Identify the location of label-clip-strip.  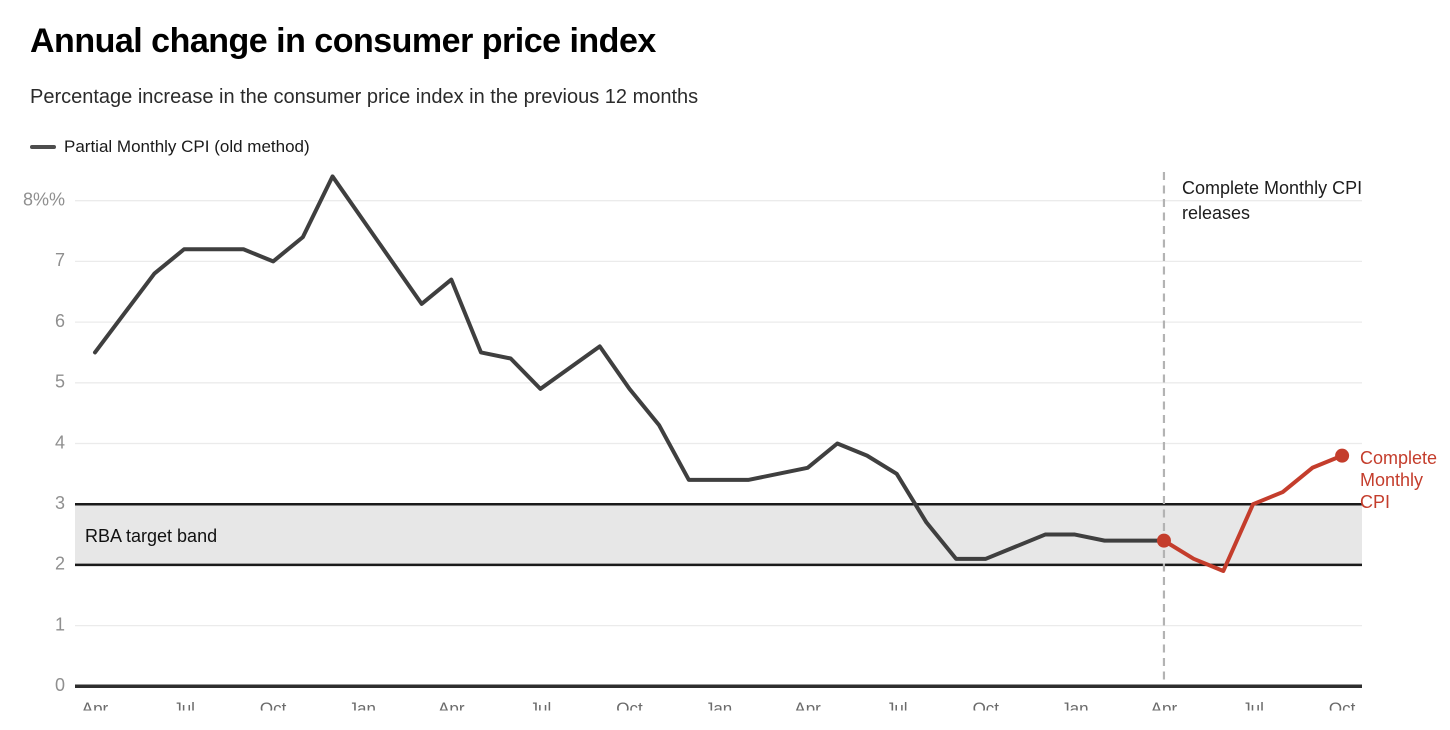
(725, 720).